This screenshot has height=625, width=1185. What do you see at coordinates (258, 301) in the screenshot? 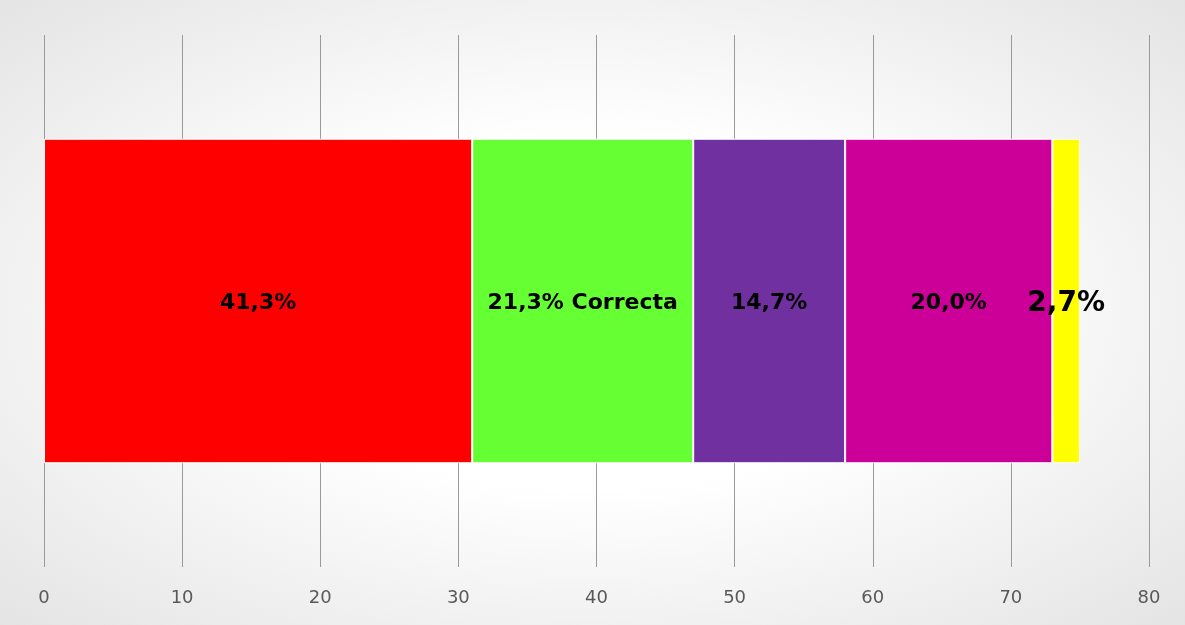
I see `annotation: 41,3%` at bounding box center [258, 301].